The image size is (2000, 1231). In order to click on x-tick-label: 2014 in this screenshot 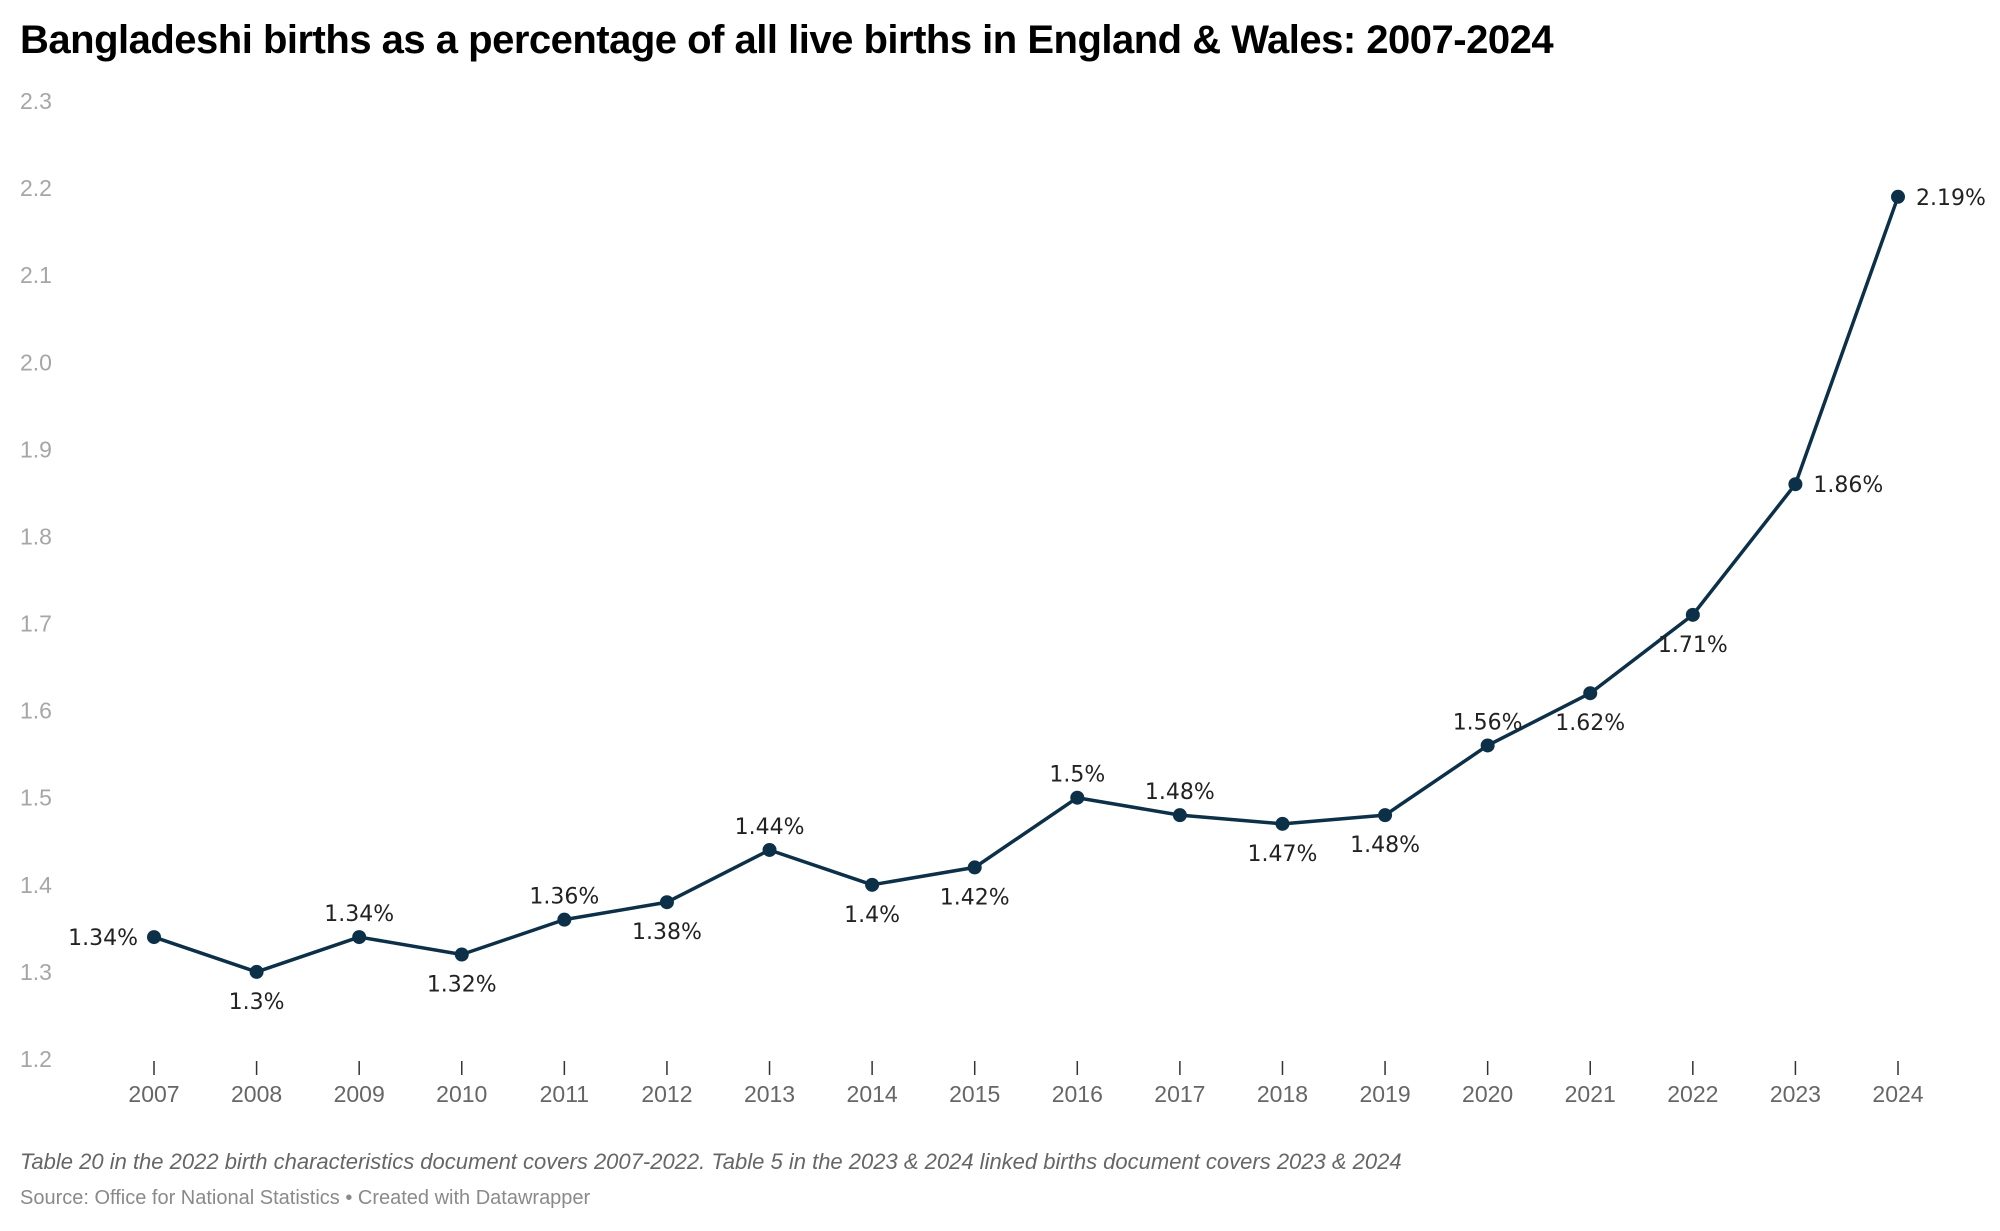, I will do `click(872, 1094)`.